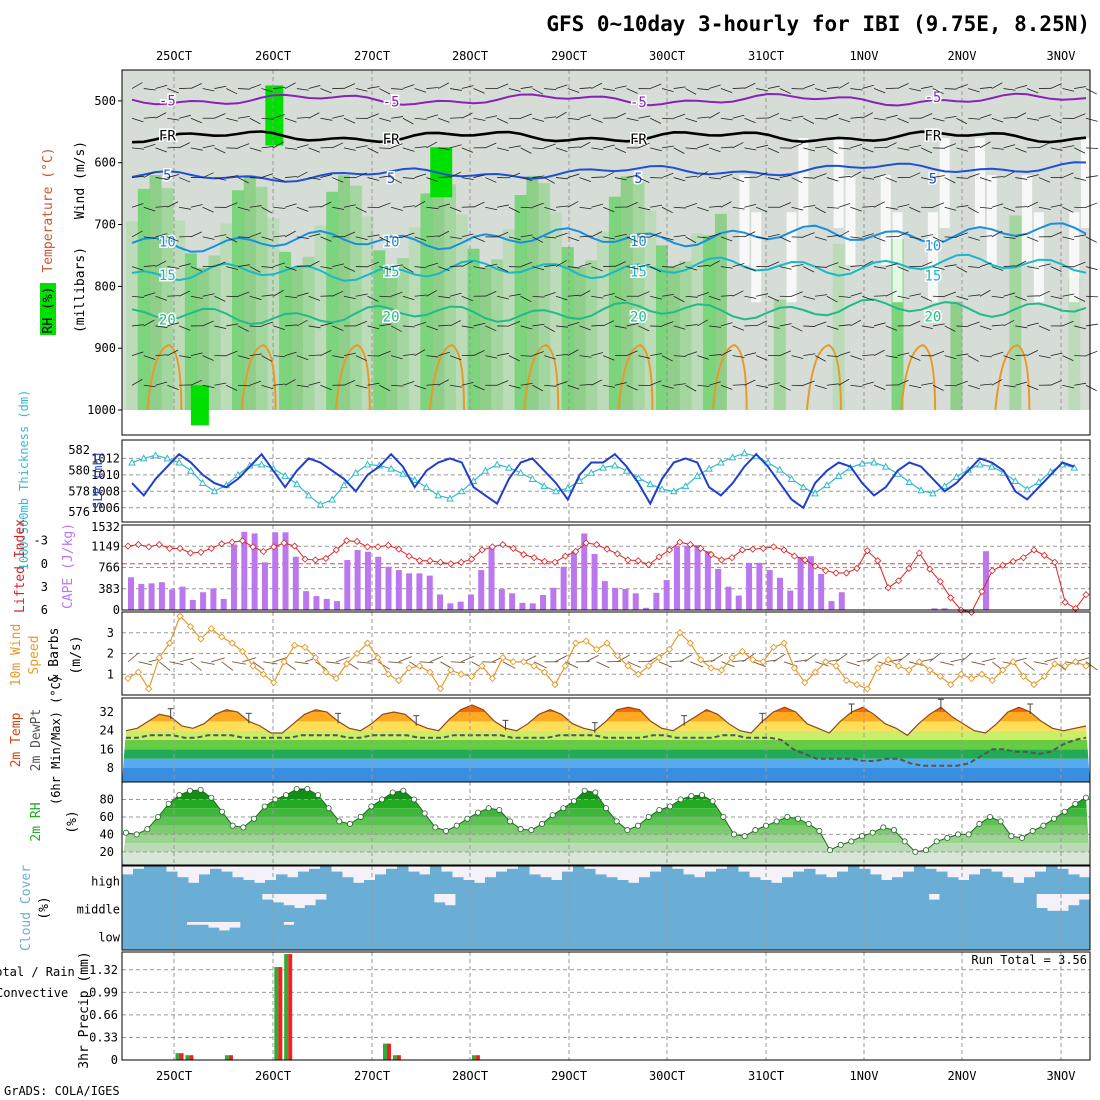 This screenshot has height=1100, width=1100. I want to click on wind-speed-line, so click(607, 653).